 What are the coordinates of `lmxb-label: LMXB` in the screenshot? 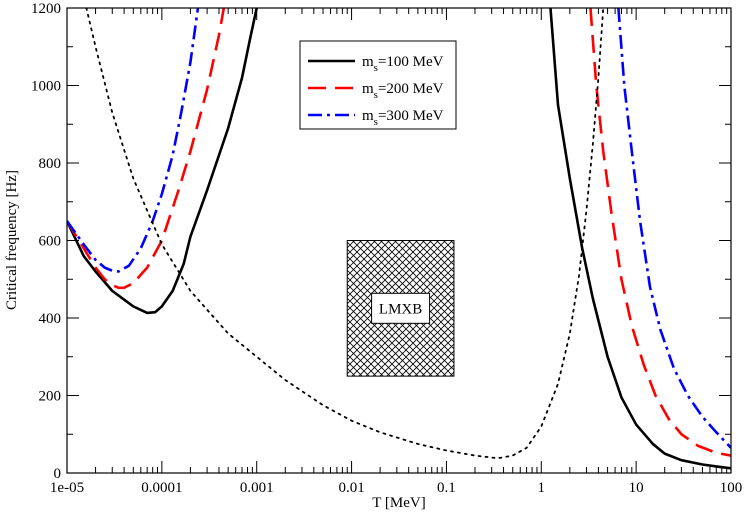 It's located at (400, 309).